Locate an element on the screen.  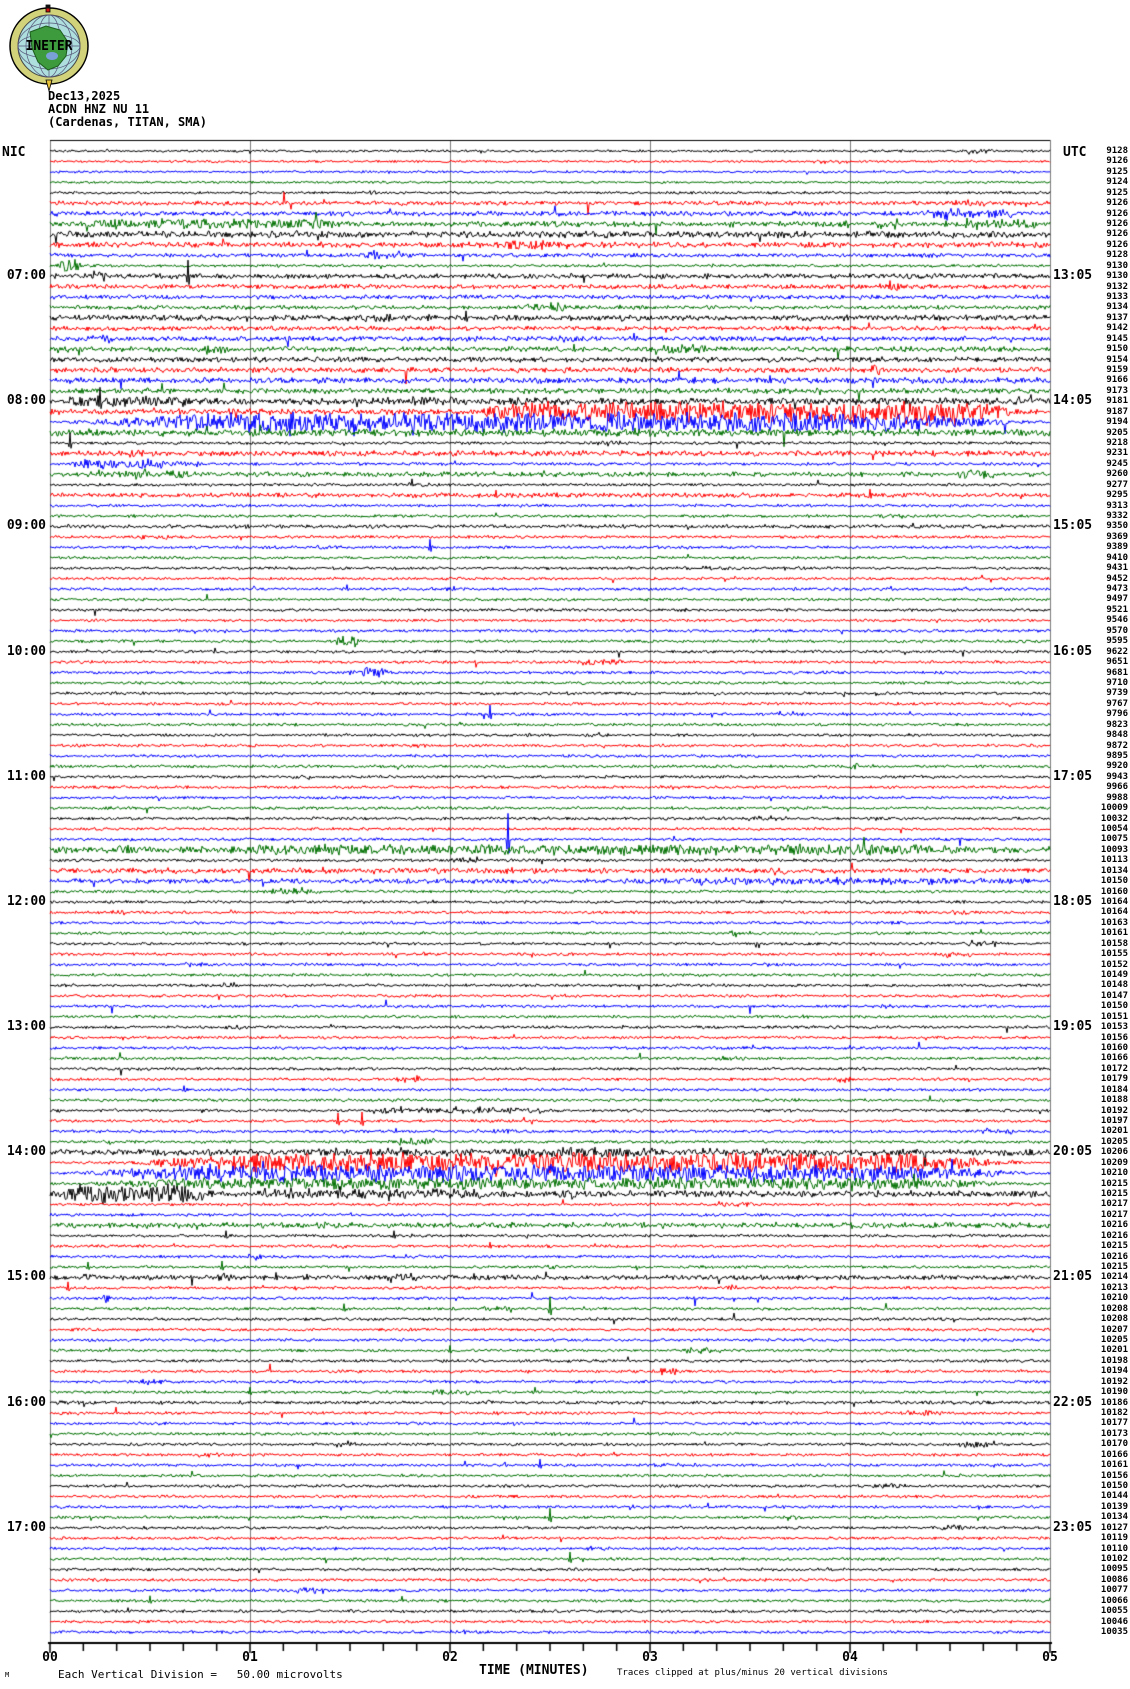
trace-value: 9125 is located at coordinates (1117, 192).